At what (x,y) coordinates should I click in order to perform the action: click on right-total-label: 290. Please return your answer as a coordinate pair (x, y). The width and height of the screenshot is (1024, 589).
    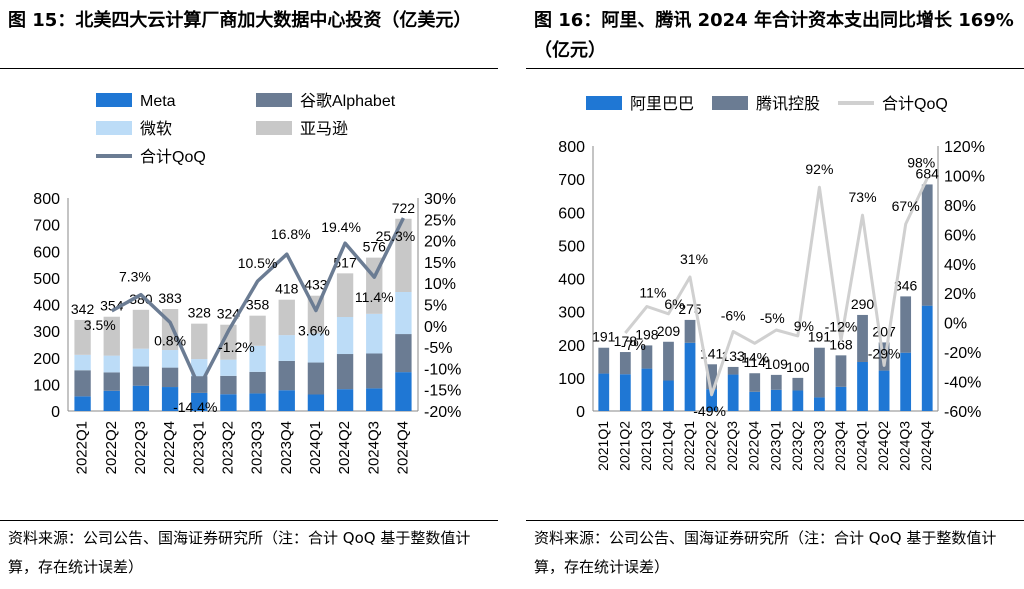
    Looking at the image, I should click on (863, 304).